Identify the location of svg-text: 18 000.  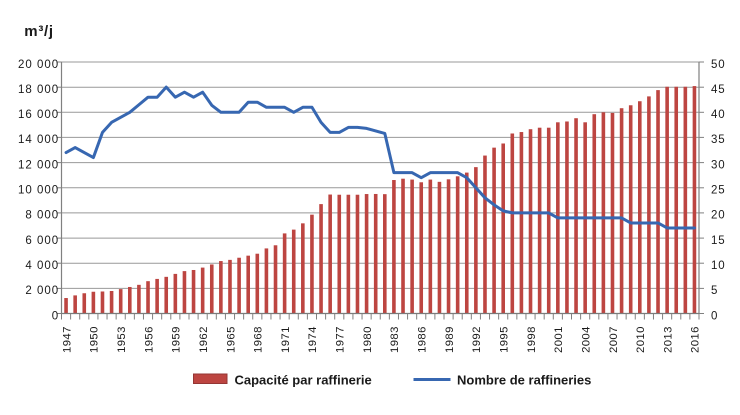
(38, 90).